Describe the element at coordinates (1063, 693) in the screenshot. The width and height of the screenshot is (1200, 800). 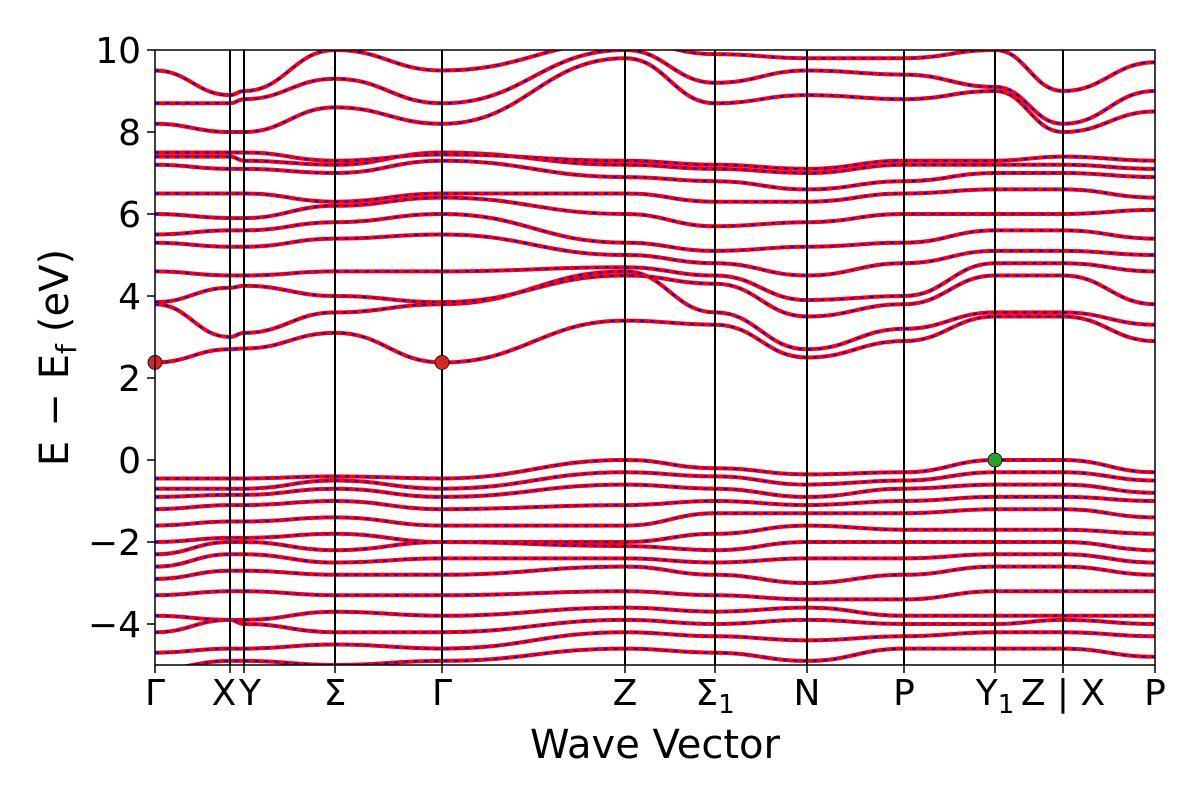
I see `x-tick-label: Z | X` at that location.